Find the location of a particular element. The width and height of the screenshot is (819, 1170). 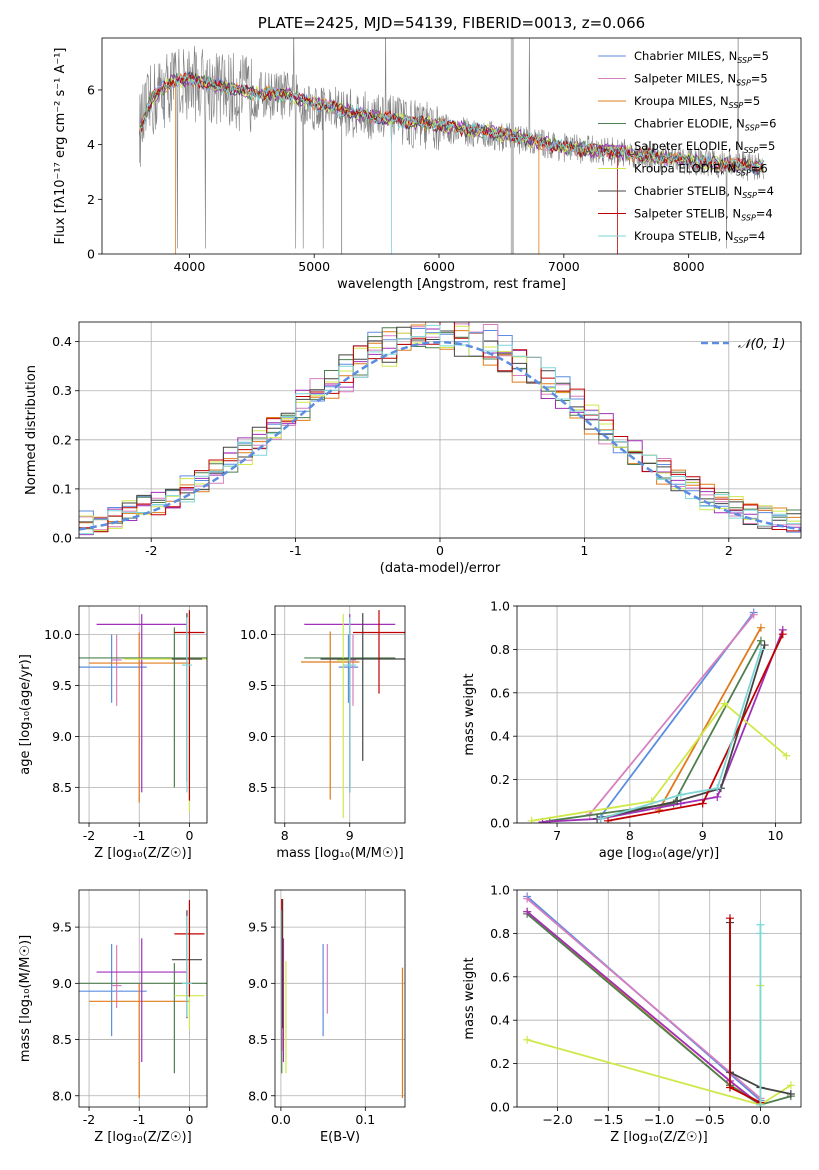

y-axis-label: mass [log₁₀(M/M☉)] is located at coordinates (25, 998).